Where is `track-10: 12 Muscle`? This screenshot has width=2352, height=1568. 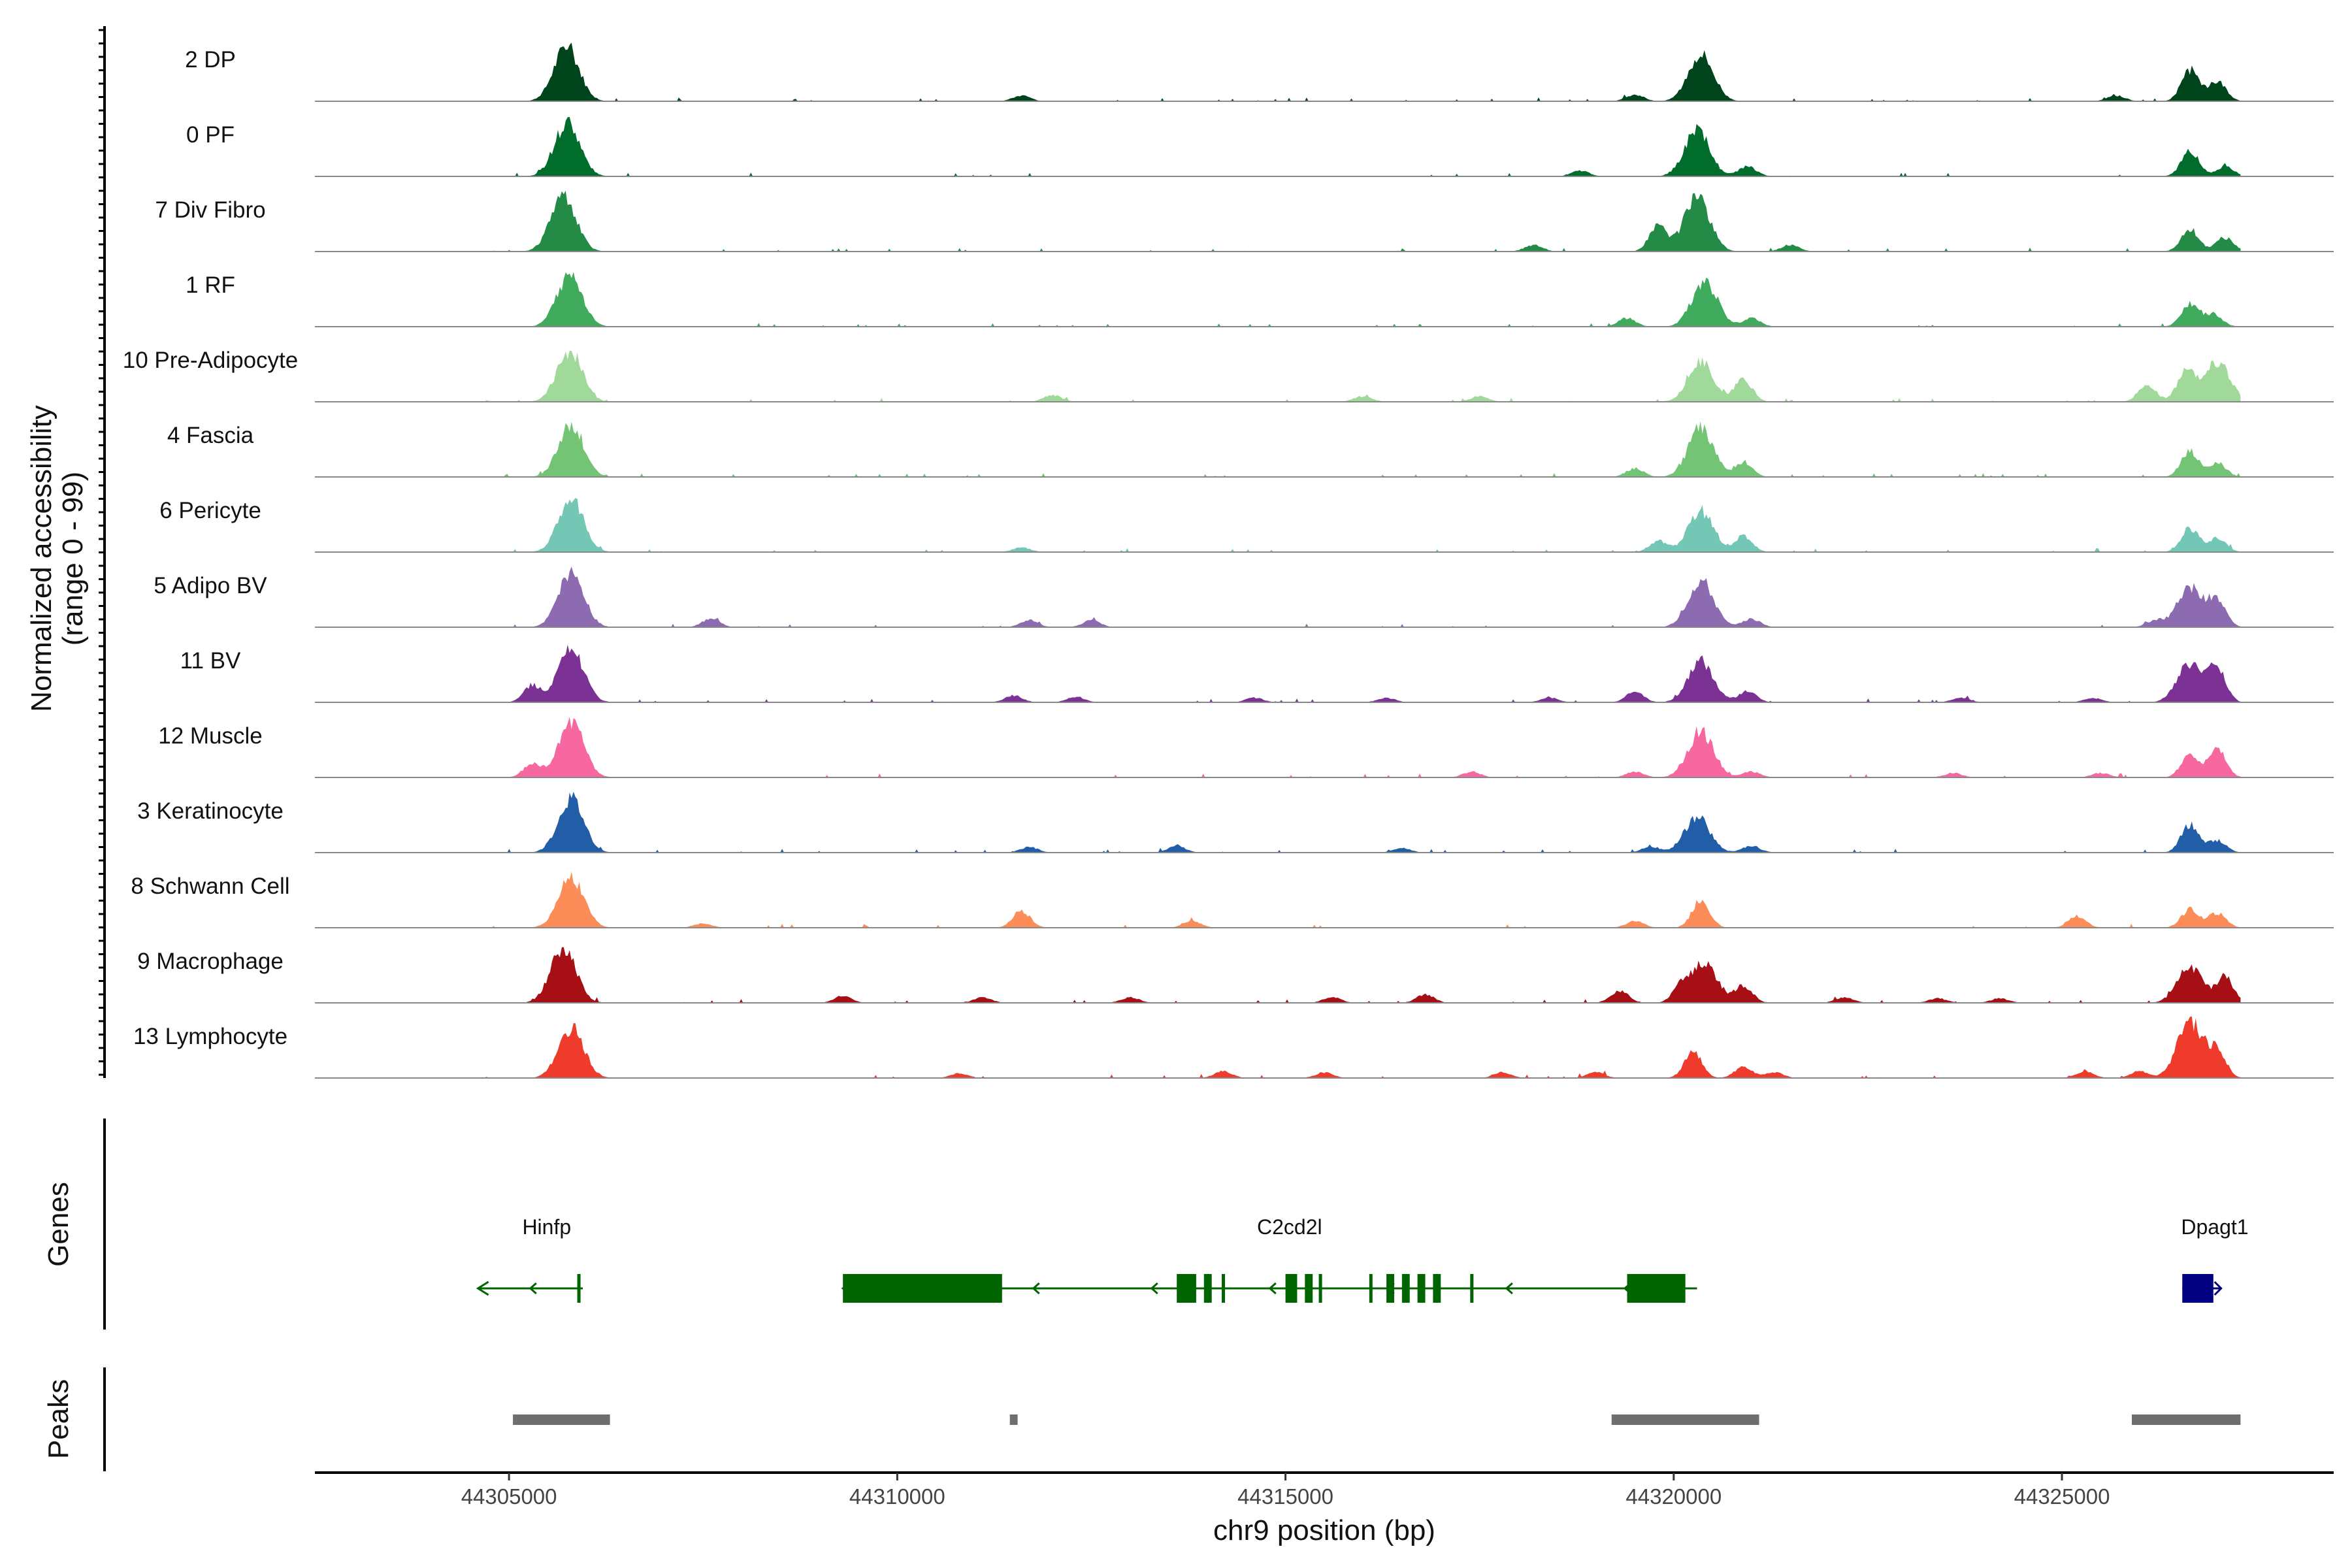 track-10: 12 Muscle is located at coordinates (1246, 747).